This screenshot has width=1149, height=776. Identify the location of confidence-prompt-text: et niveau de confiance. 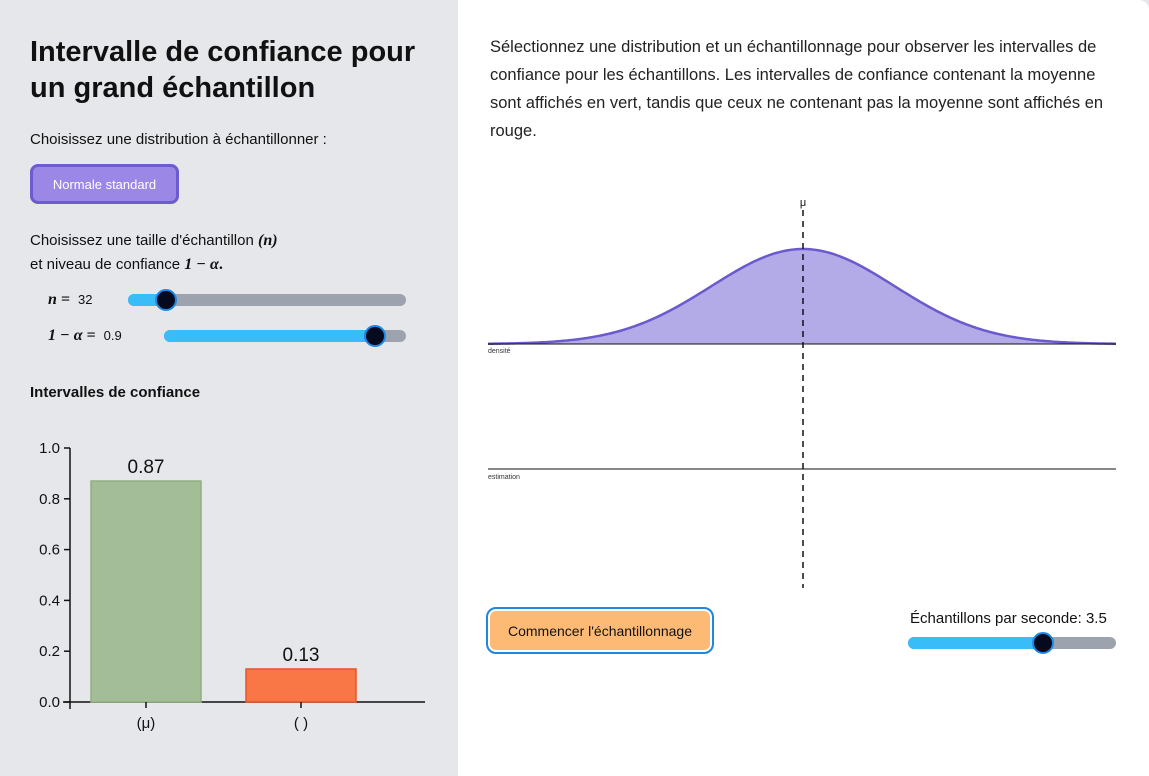
(105, 264).